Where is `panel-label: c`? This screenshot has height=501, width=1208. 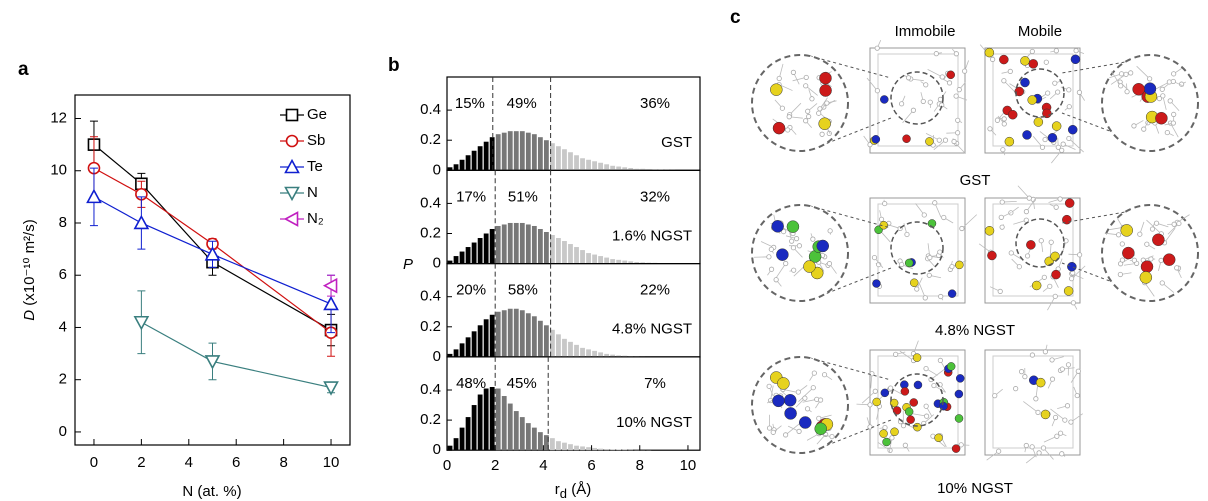
panel-label: c is located at coordinates (735, 17).